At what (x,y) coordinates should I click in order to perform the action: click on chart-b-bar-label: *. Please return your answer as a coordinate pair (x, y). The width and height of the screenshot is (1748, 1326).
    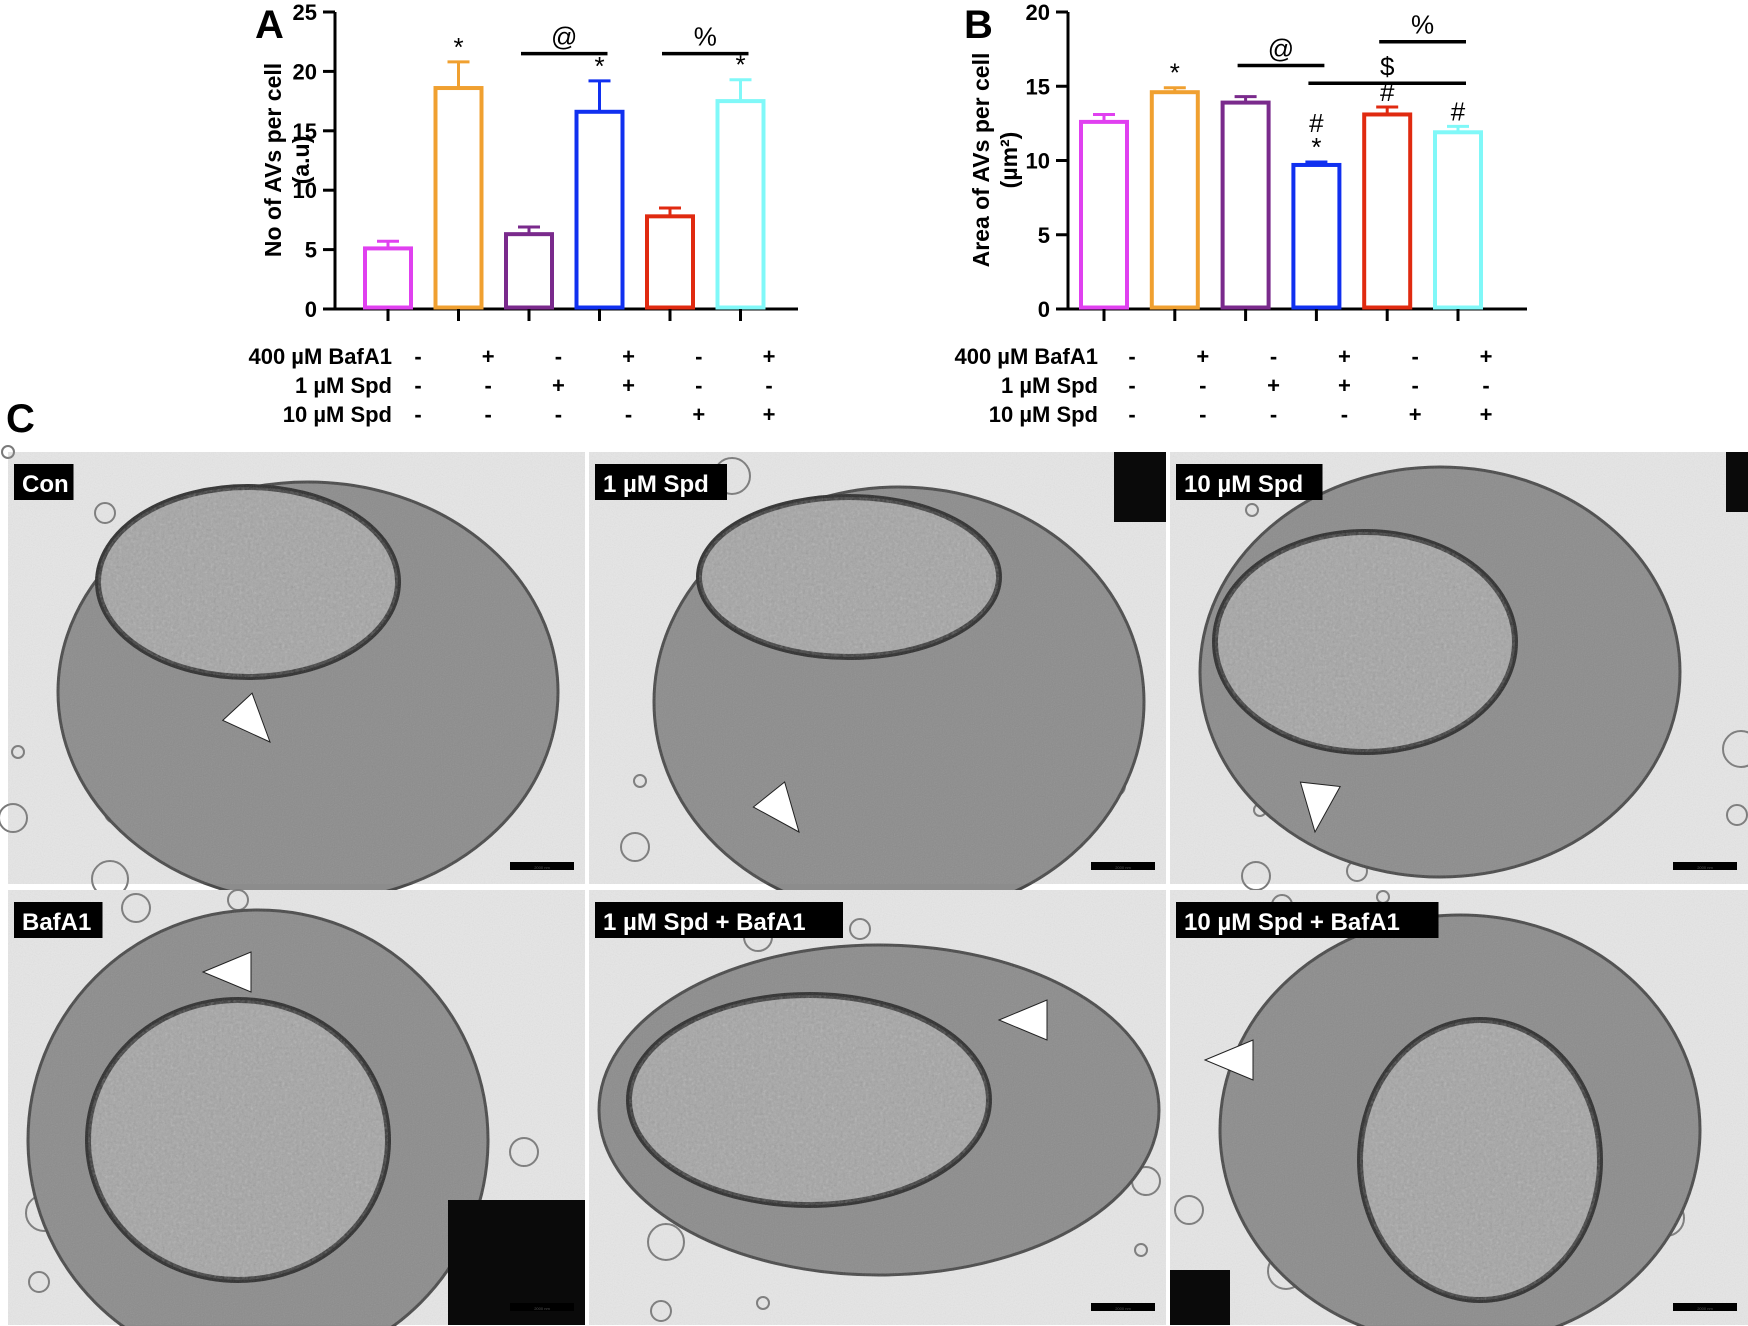
    Looking at the image, I should click on (1316, 147).